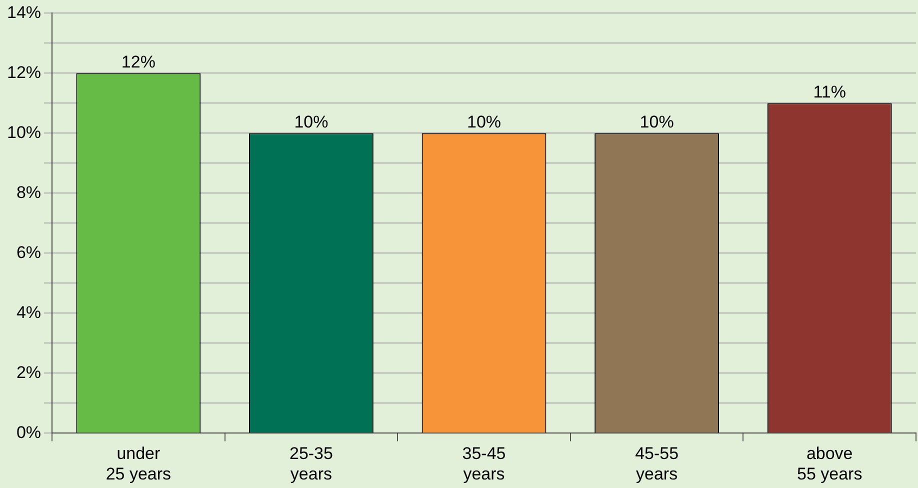  What do you see at coordinates (29, 192) in the screenshot?
I see `y-tick-label: 8%` at bounding box center [29, 192].